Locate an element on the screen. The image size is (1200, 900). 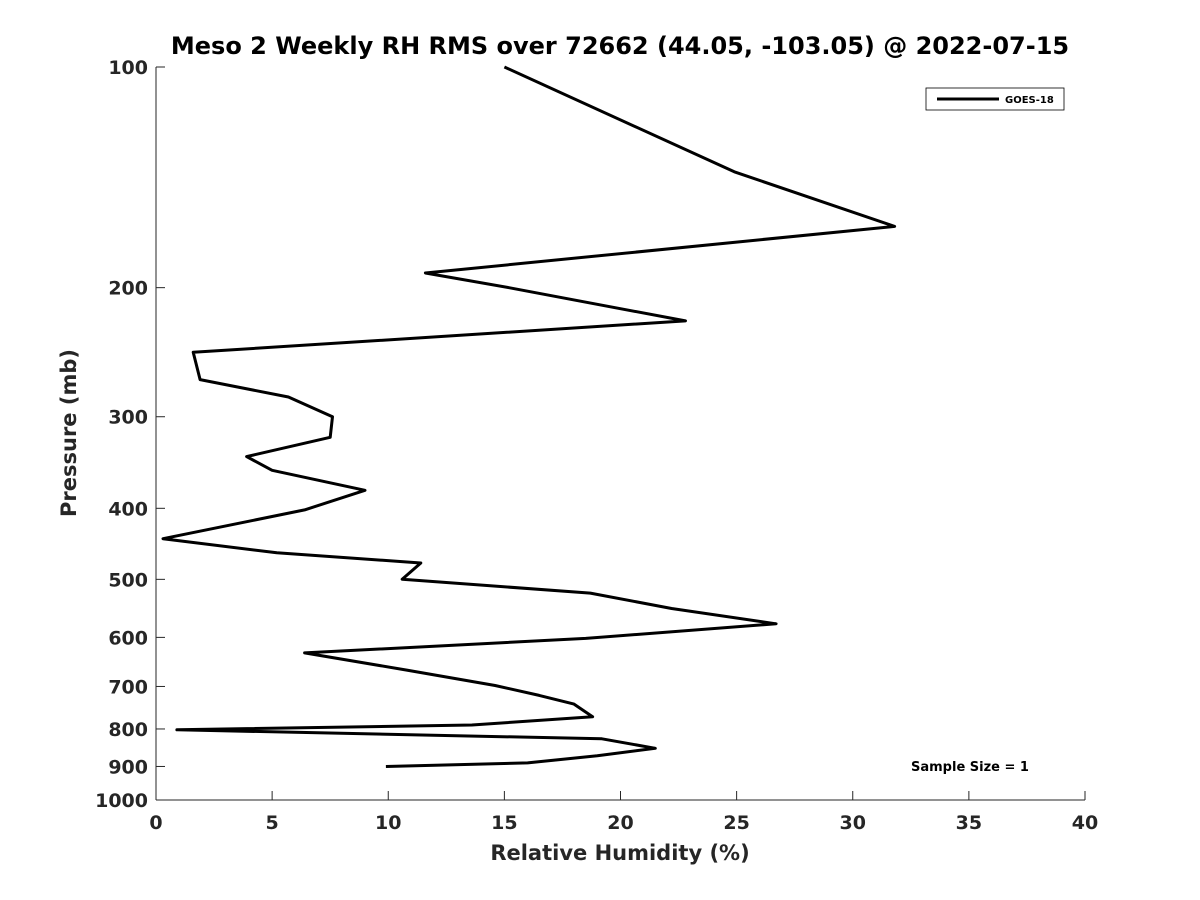
y-tick-label: 800 is located at coordinates (128, 730).